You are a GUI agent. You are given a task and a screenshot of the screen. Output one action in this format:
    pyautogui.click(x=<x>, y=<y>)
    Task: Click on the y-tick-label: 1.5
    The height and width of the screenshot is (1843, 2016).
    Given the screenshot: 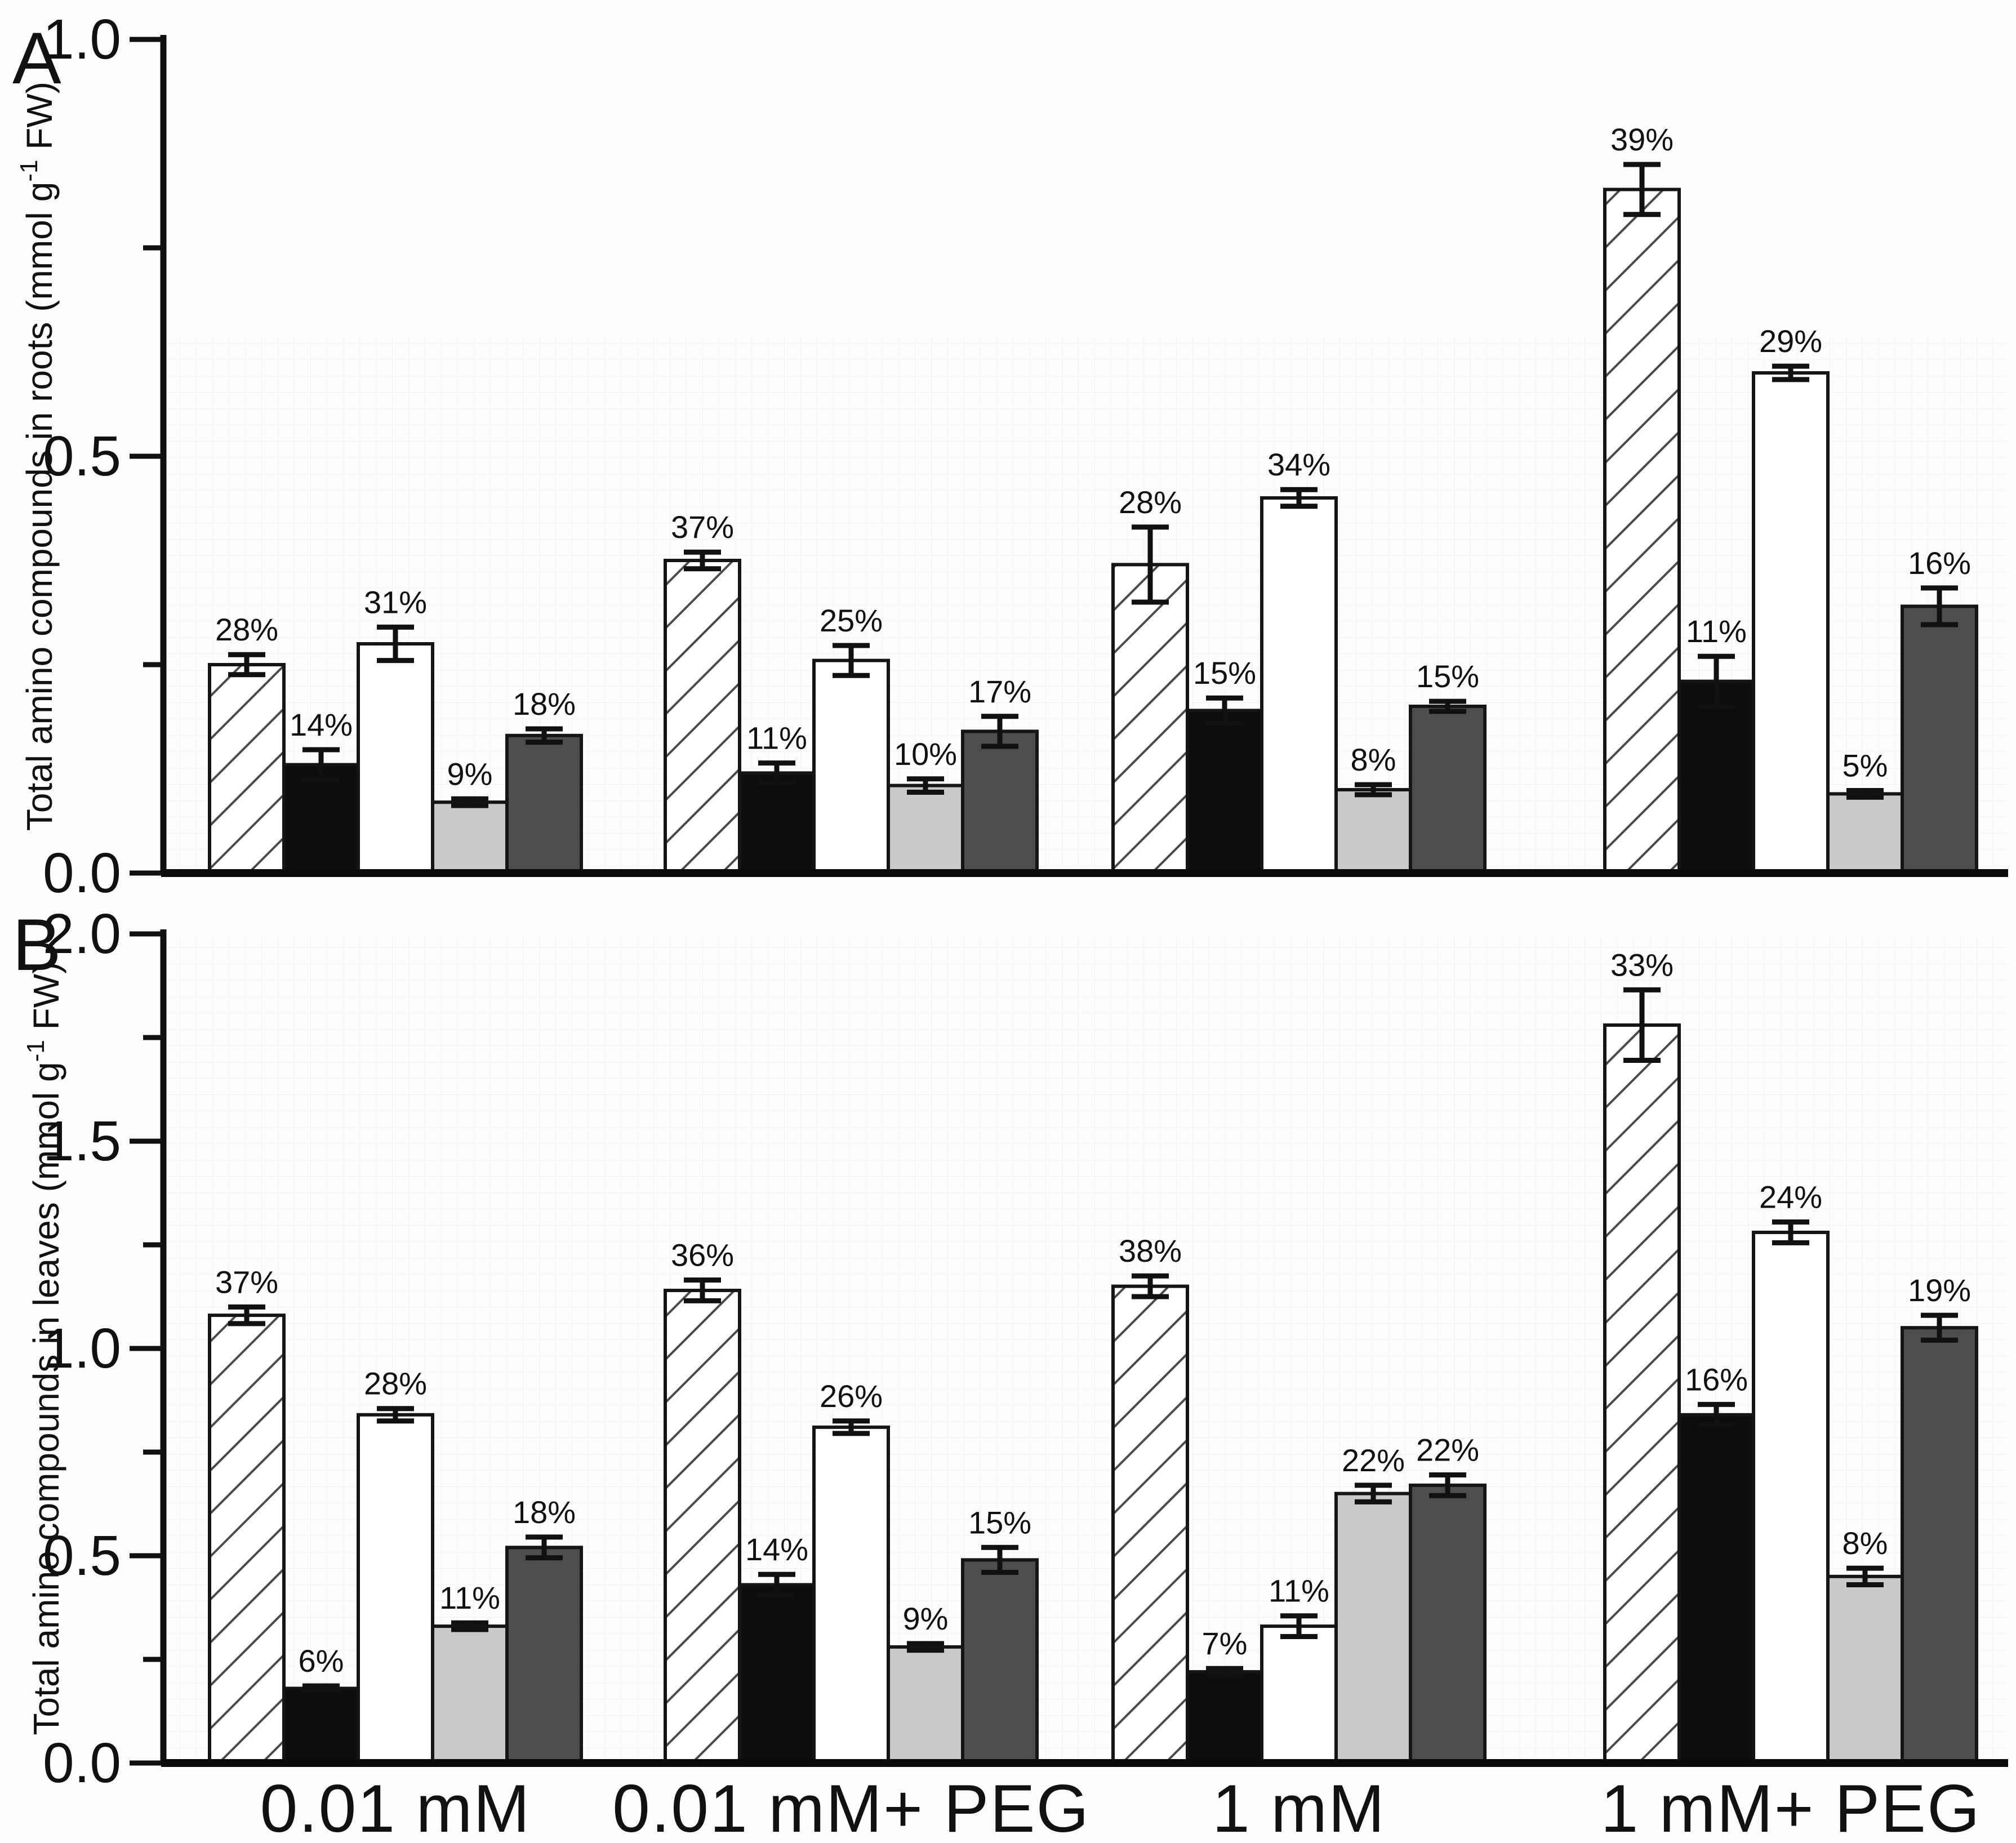 What is the action you would take?
    pyautogui.click(x=82, y=1141)
    